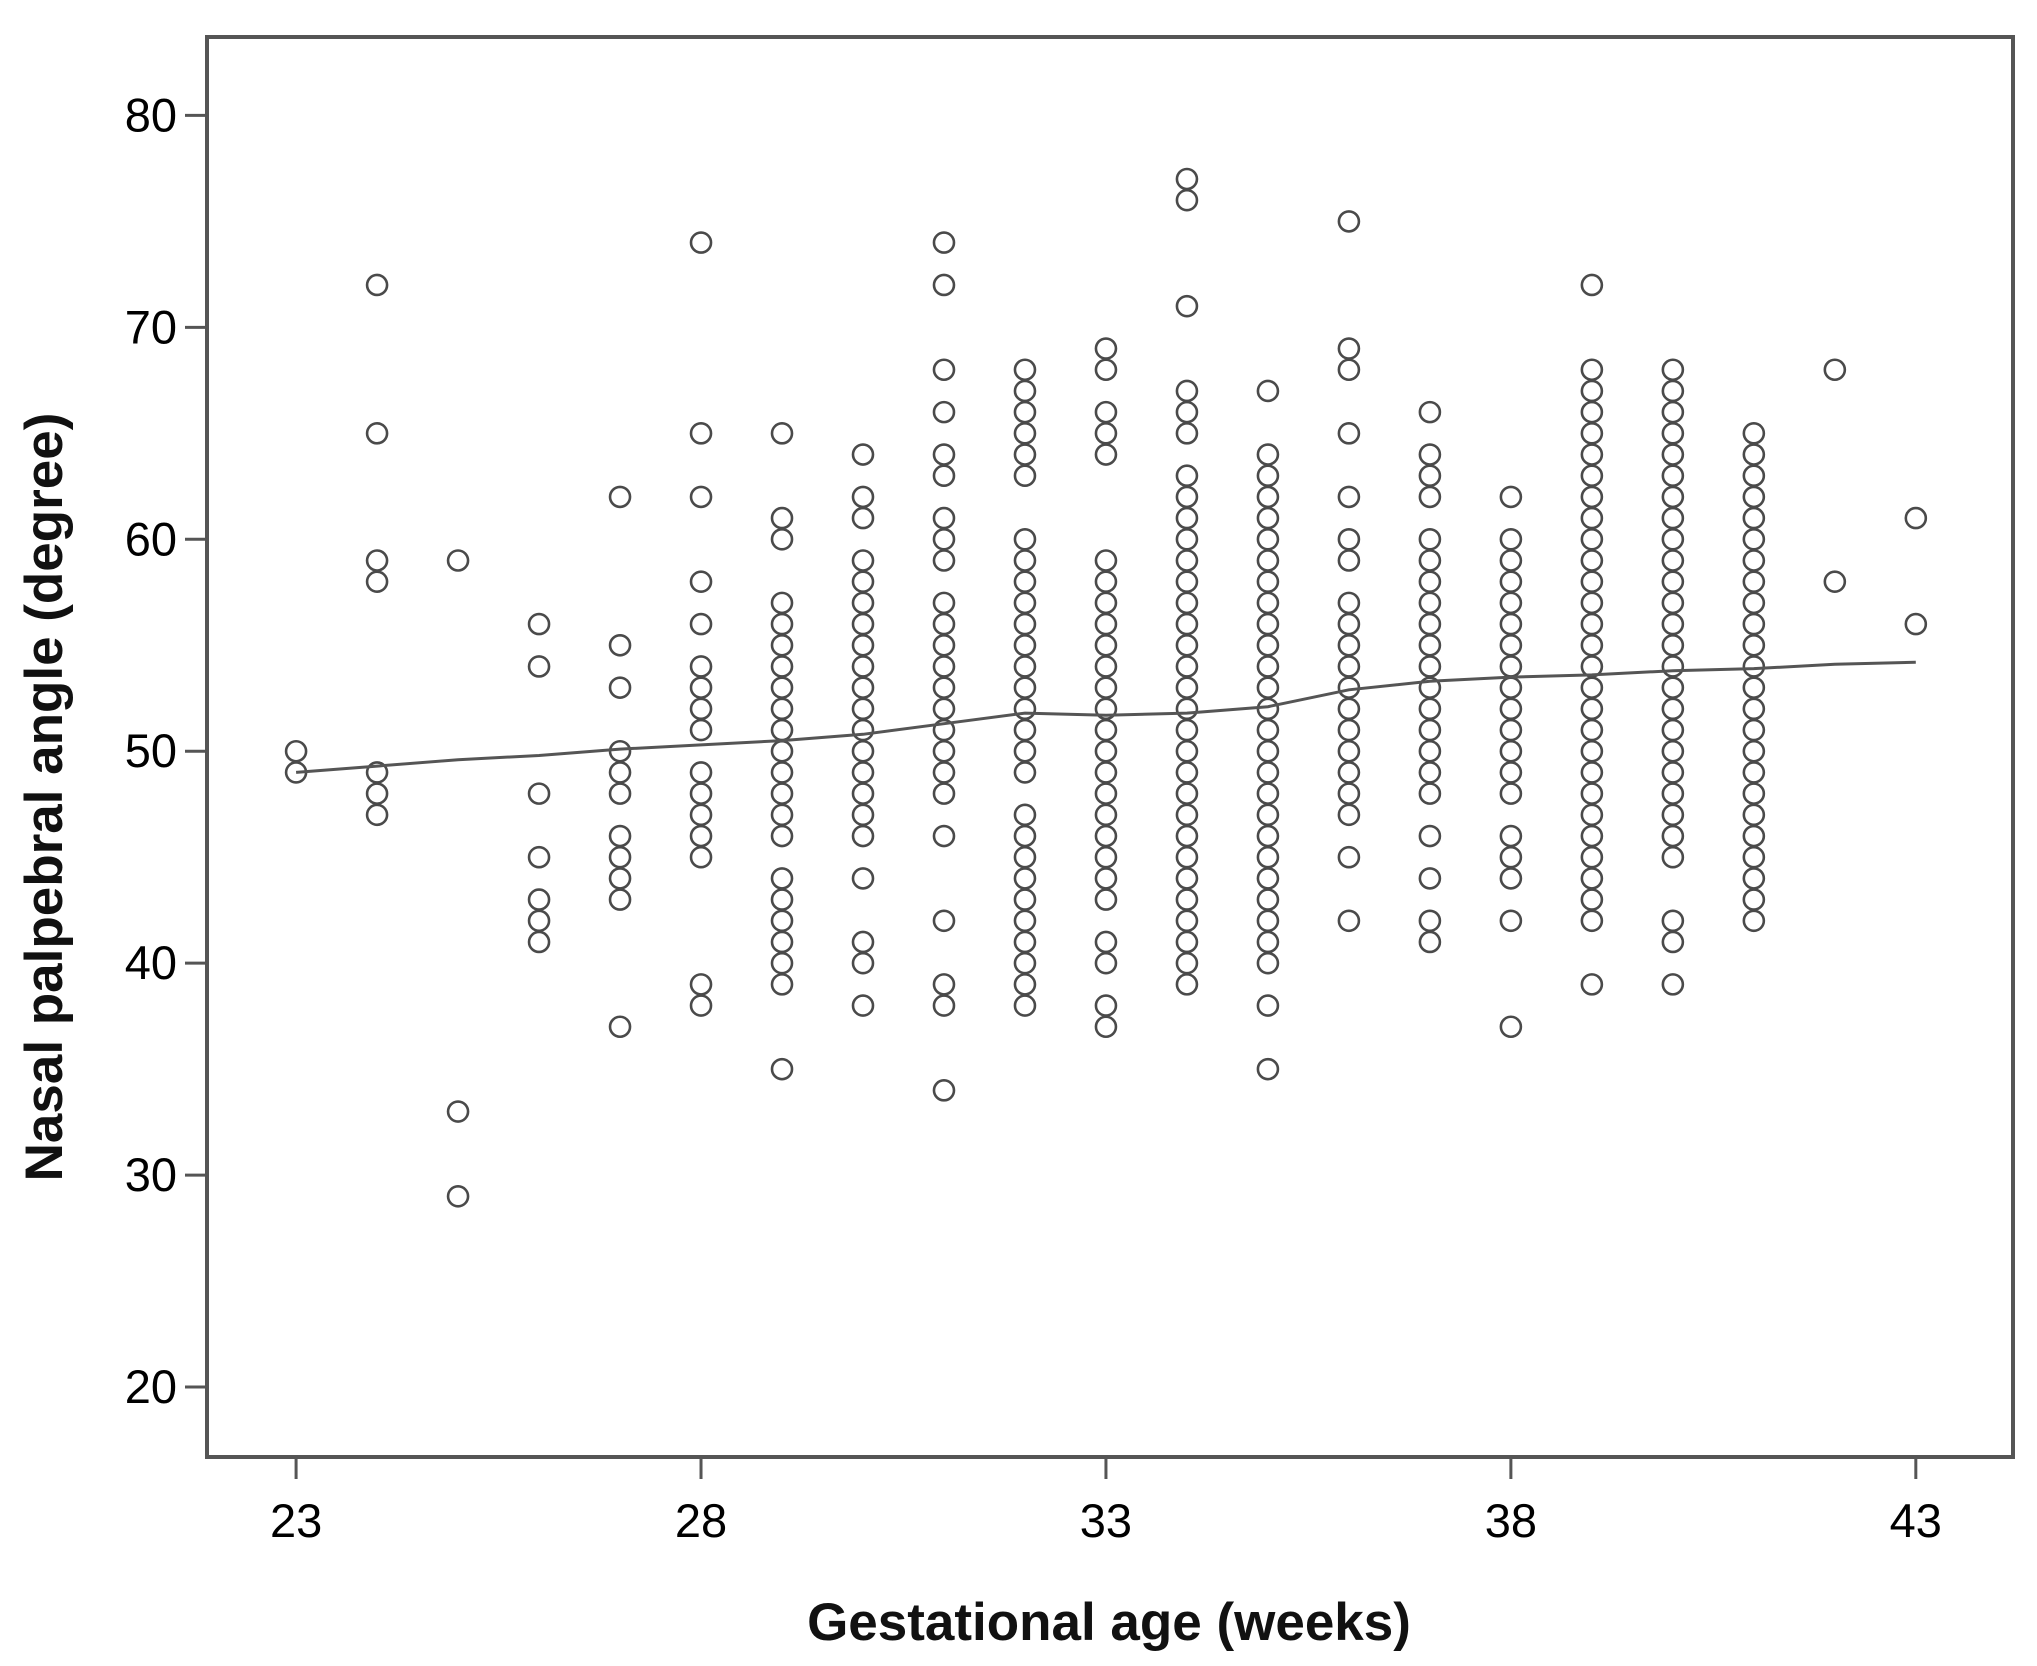 The height and width of the screenshot is (1666, 2037). Describe the element at coordinates (151, 962) in the screenshot. I see `y-tick-label: 40` at that location.